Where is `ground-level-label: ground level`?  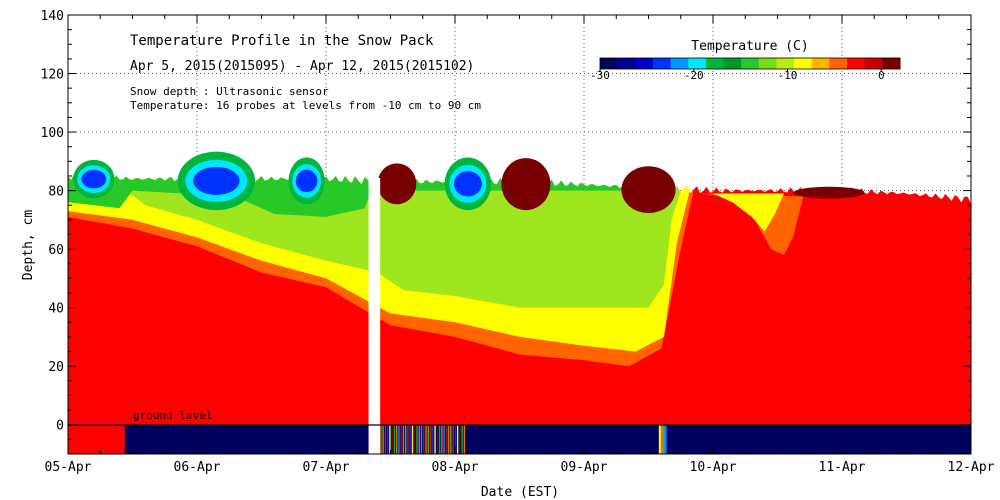
ground-level-label: ground level is located at coordinates (172, 415).